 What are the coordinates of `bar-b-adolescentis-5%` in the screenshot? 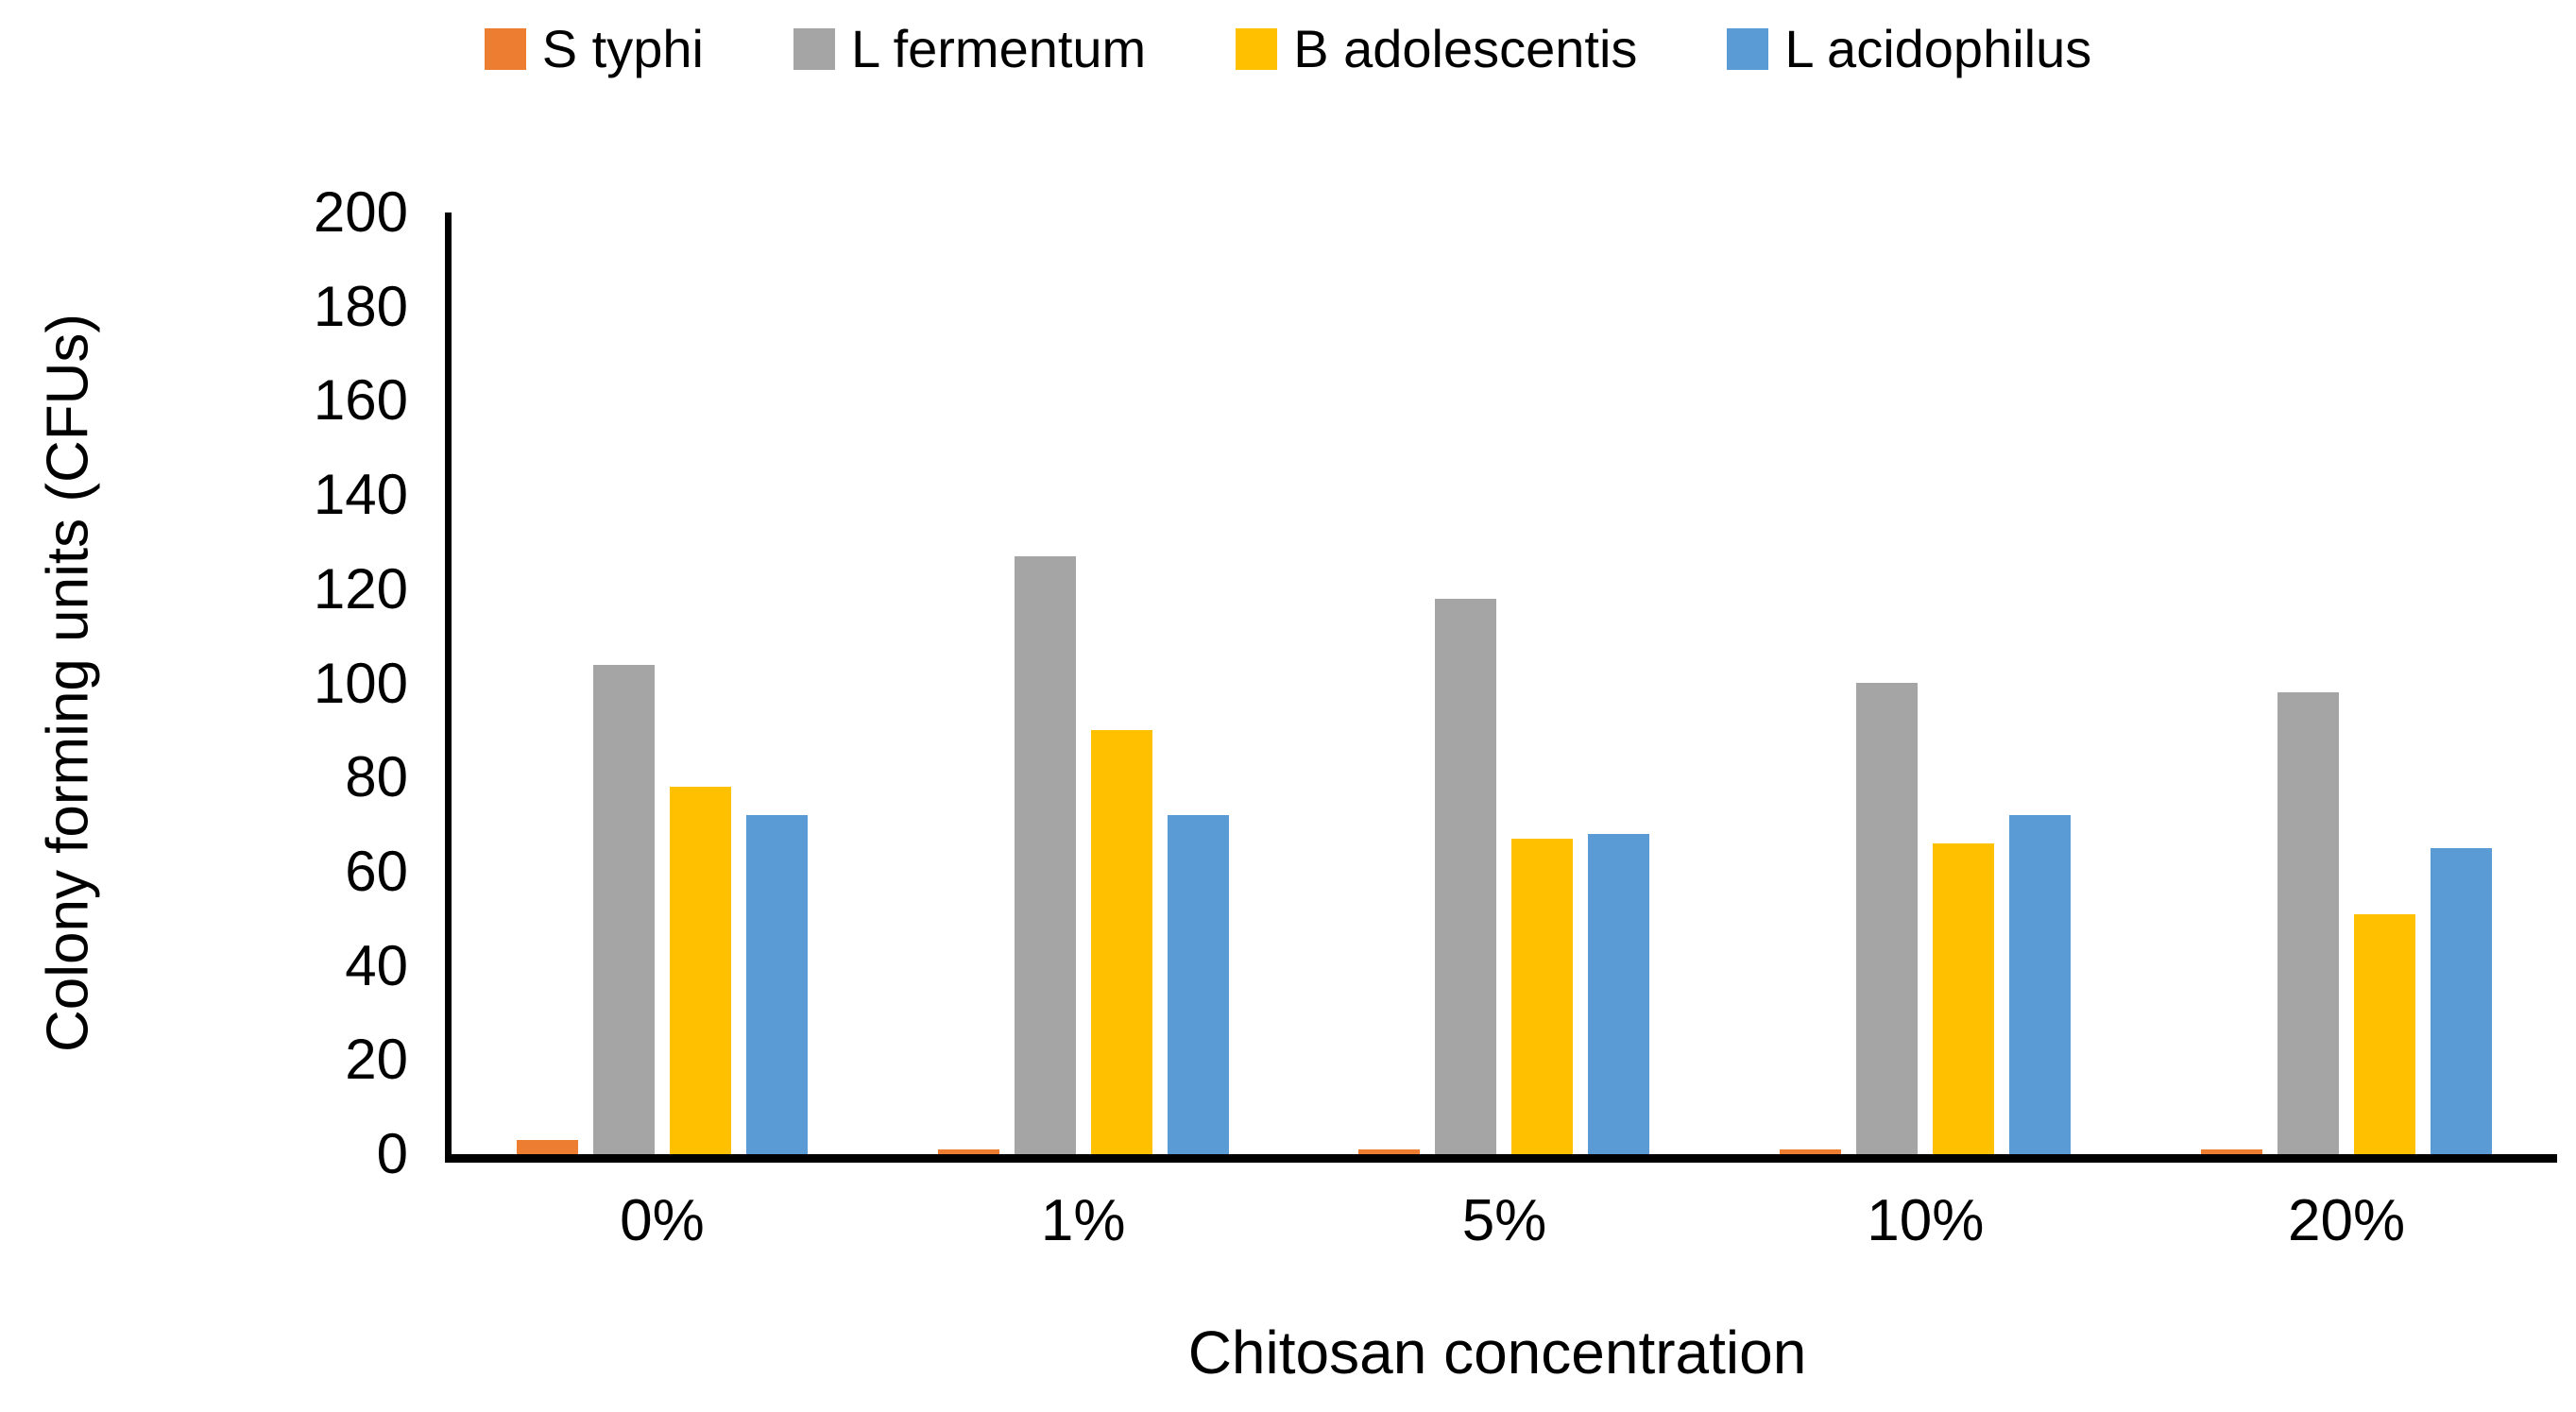 It's located at (1543, 996).